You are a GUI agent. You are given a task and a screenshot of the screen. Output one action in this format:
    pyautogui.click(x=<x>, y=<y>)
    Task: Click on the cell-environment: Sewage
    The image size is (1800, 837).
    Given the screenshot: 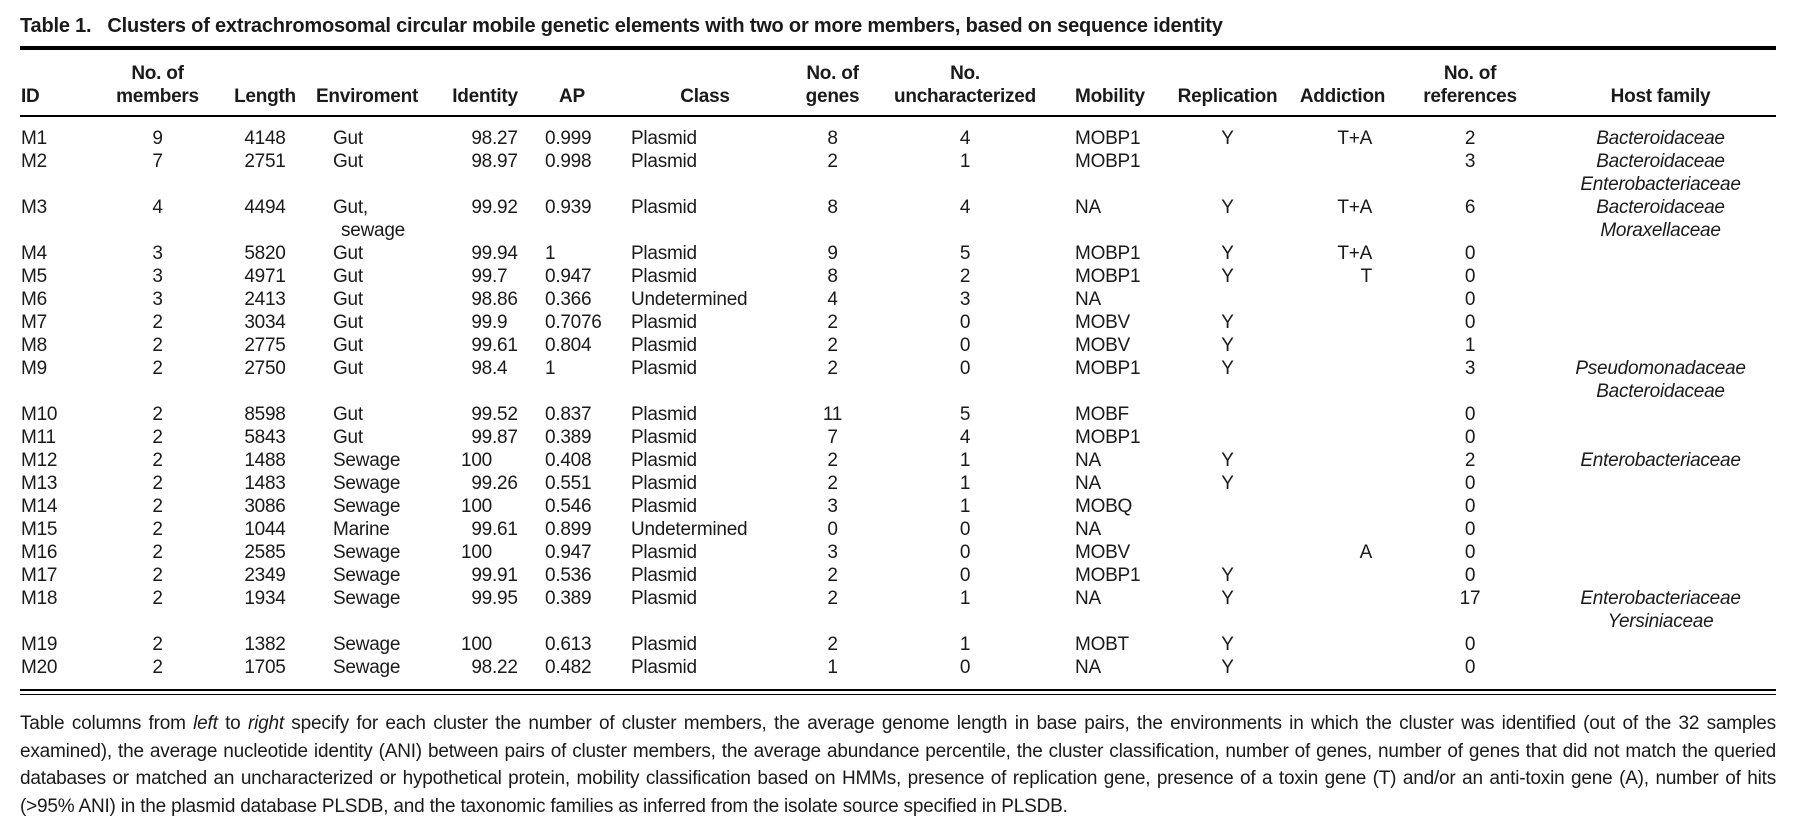 What is the action you would take?
    pyautogui.click(x=367, y=552)
    